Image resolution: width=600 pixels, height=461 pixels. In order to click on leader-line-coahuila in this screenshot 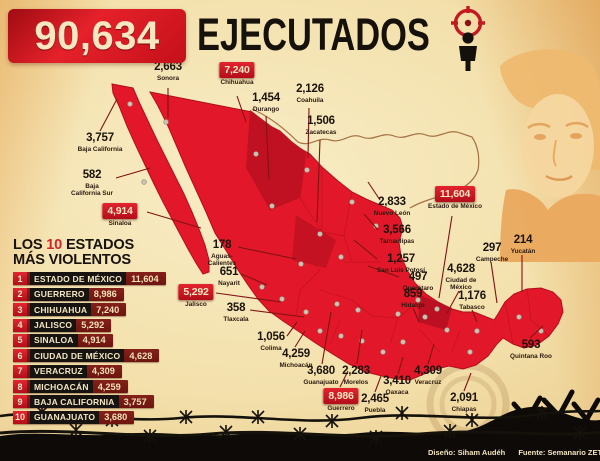, I will do `click(308, 133)`.